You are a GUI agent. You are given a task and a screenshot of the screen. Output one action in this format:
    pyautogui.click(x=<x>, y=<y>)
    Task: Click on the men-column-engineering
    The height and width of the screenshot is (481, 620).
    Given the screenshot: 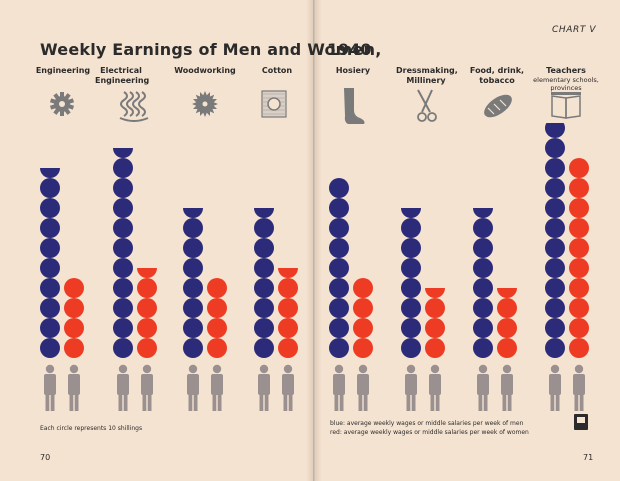 What is the action you would take?
    pyautogui.click(x=50, y=263)
    